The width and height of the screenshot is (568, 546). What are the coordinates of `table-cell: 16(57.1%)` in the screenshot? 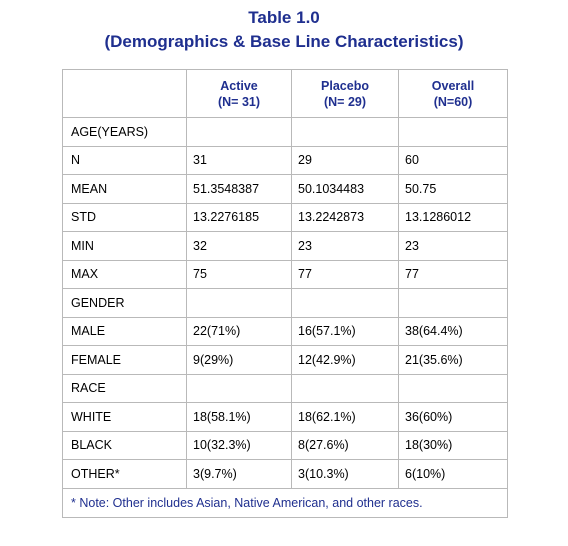 It's located at (345, 331).